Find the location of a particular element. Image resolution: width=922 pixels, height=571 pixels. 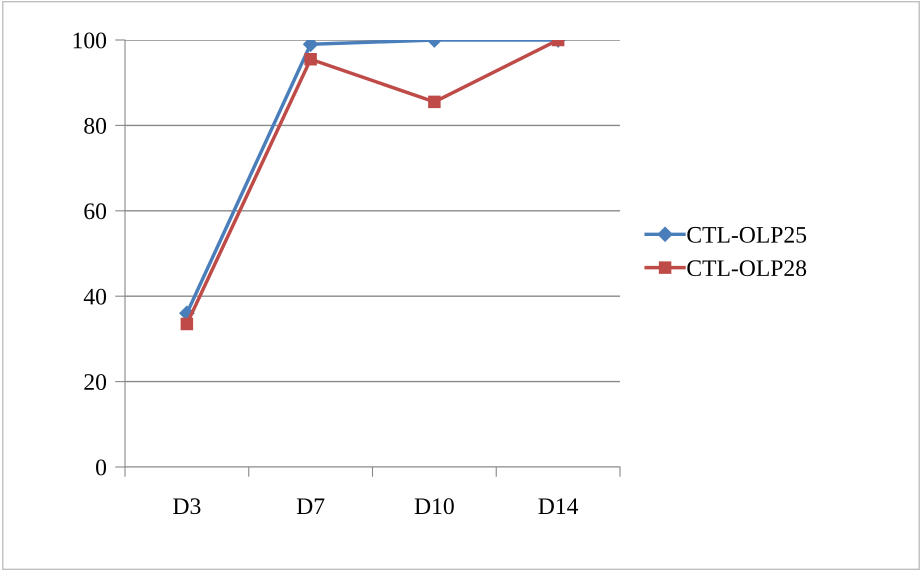

x-tick-label: D14 is located at coordinates (558, 506).